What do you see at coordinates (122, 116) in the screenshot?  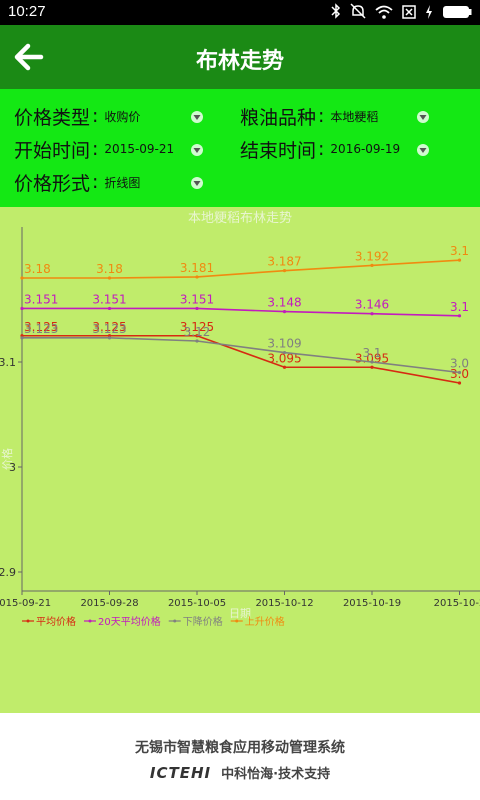 I see `price-type-value: 收购价` at bounding box center [122, 116].